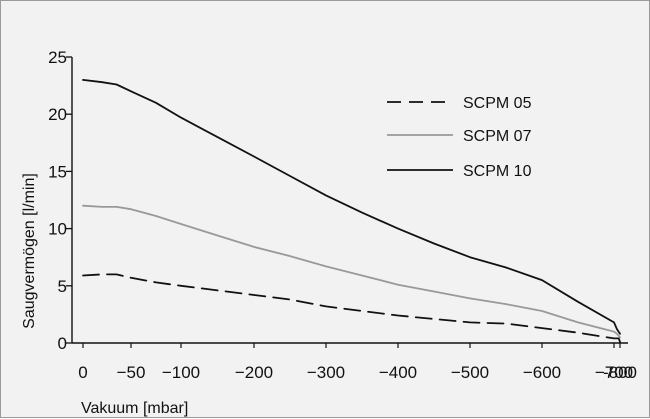 The width and height of the screenshot is (650, 419). Describe the element at coordinates (254, 372) in the screenshot. I see `x-tick-label: −200` at that location.